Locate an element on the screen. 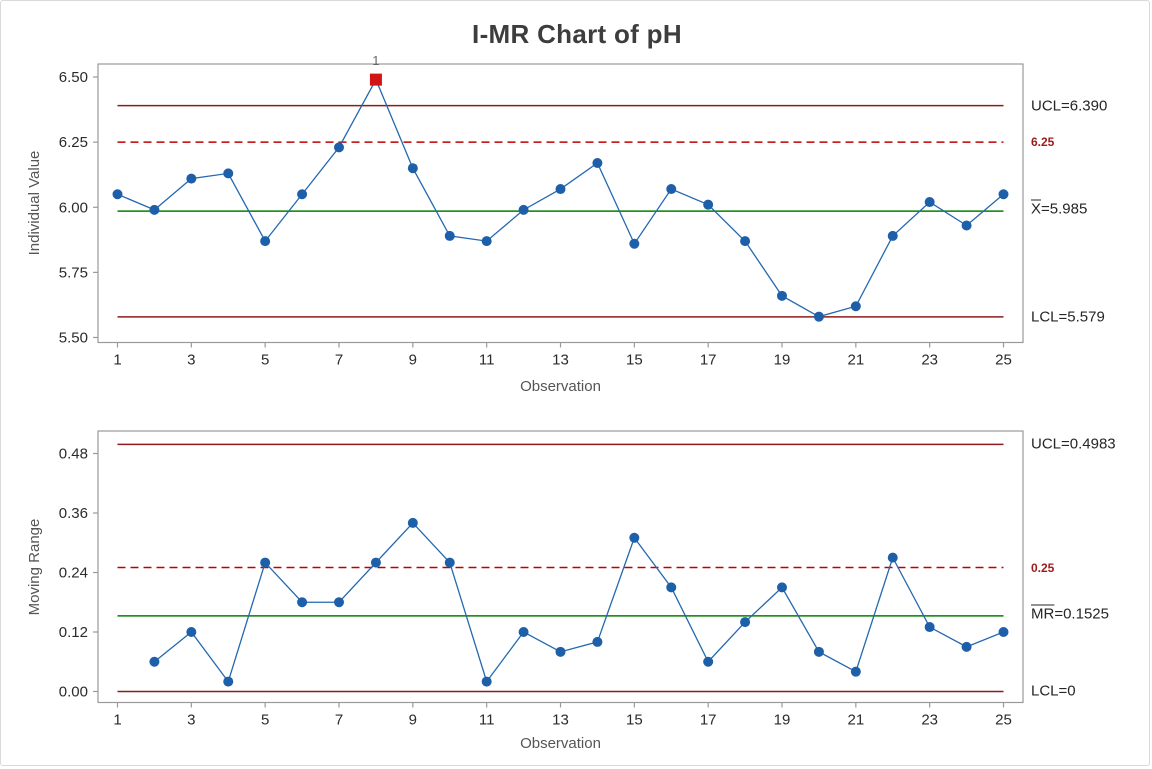  y-tick-label: 6.50 is located at coordinates (73, 77).